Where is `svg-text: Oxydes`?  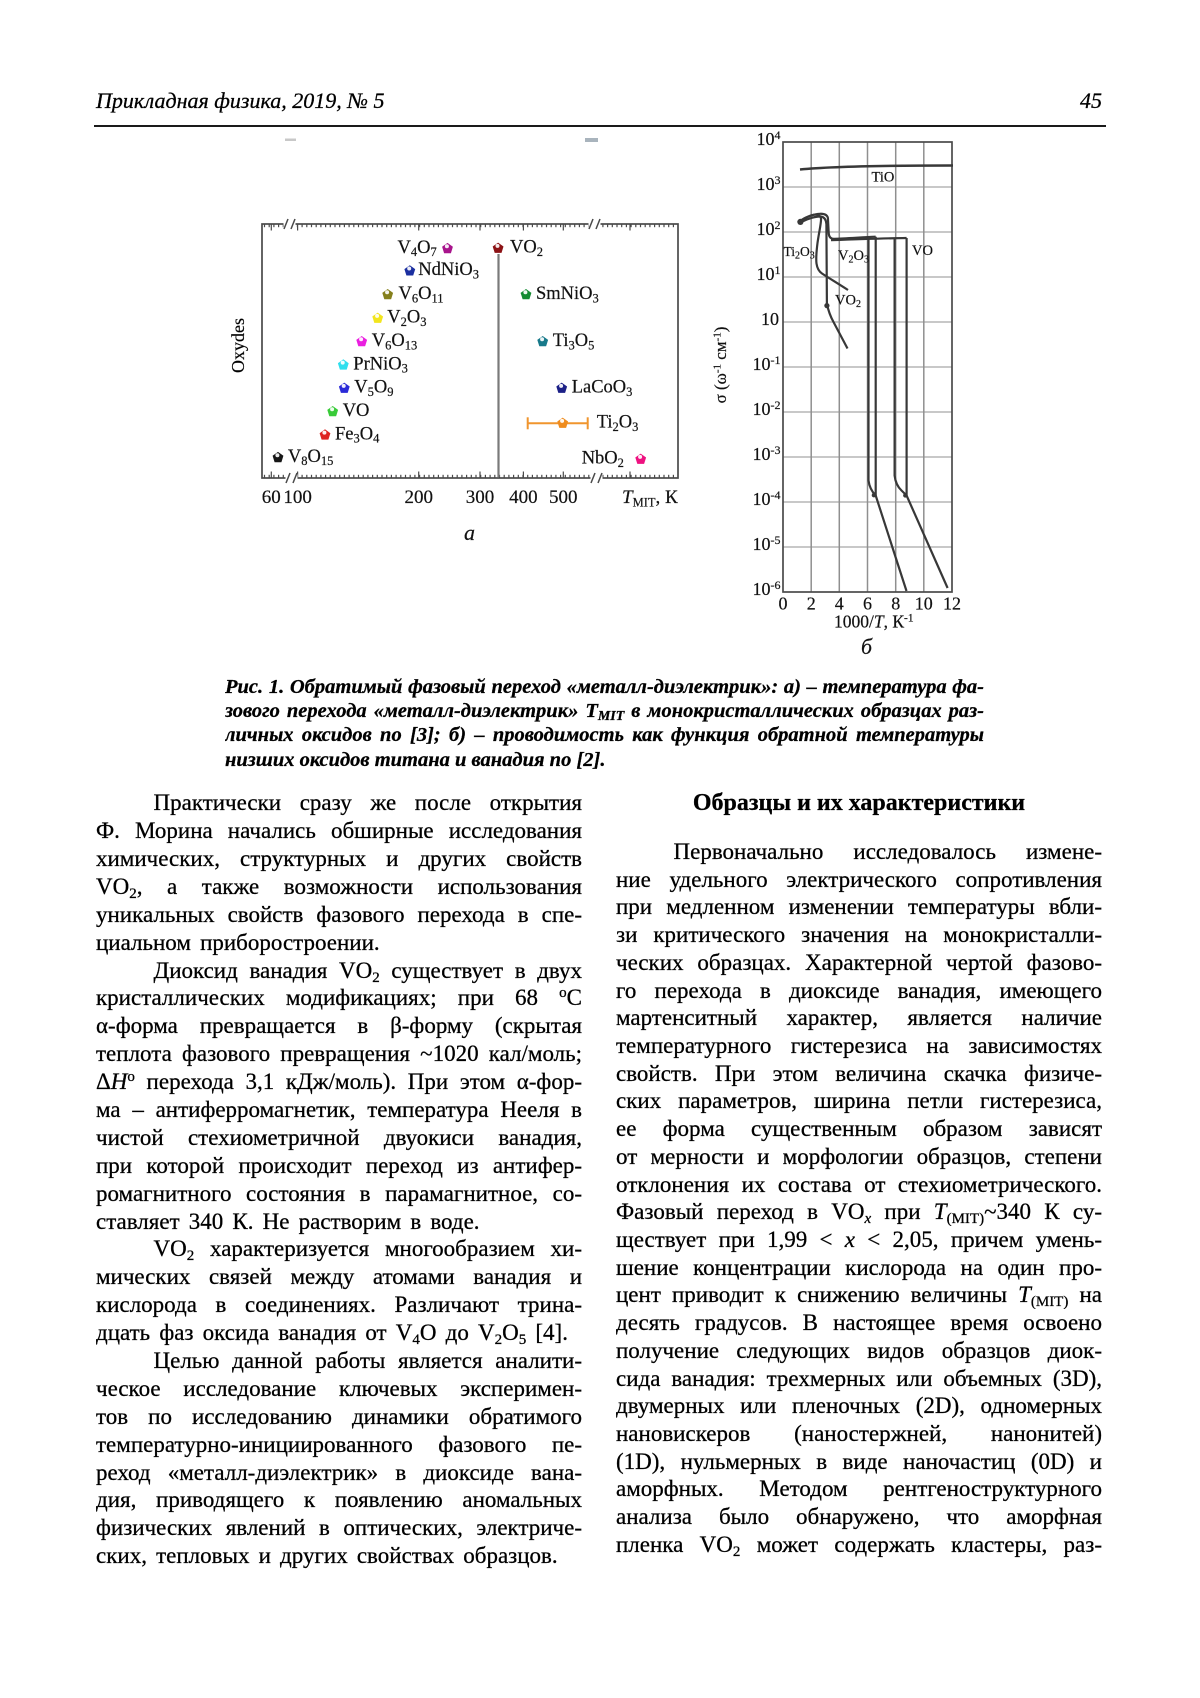
svg-text: Oxydes is located at coordinates (238, 345).